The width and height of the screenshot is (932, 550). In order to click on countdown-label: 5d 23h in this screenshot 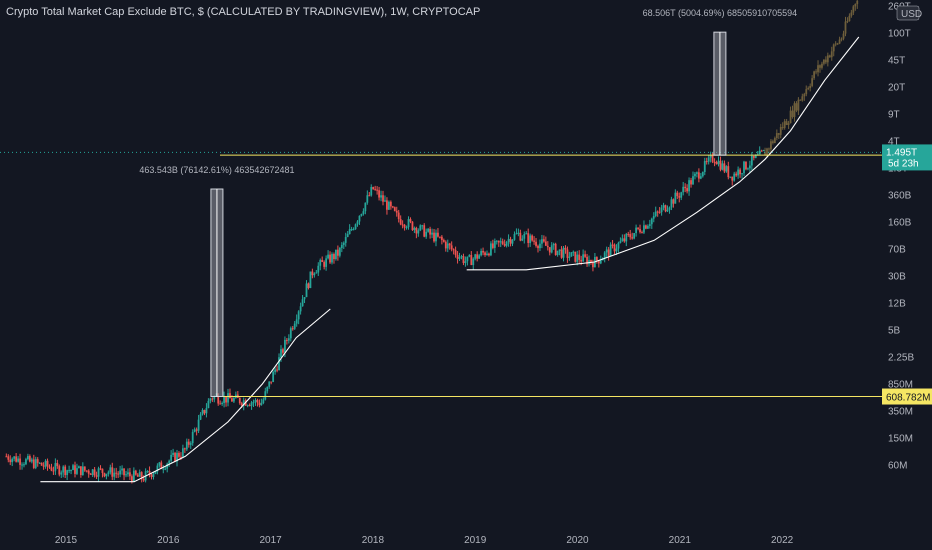, I will do `click(903, 163)`.